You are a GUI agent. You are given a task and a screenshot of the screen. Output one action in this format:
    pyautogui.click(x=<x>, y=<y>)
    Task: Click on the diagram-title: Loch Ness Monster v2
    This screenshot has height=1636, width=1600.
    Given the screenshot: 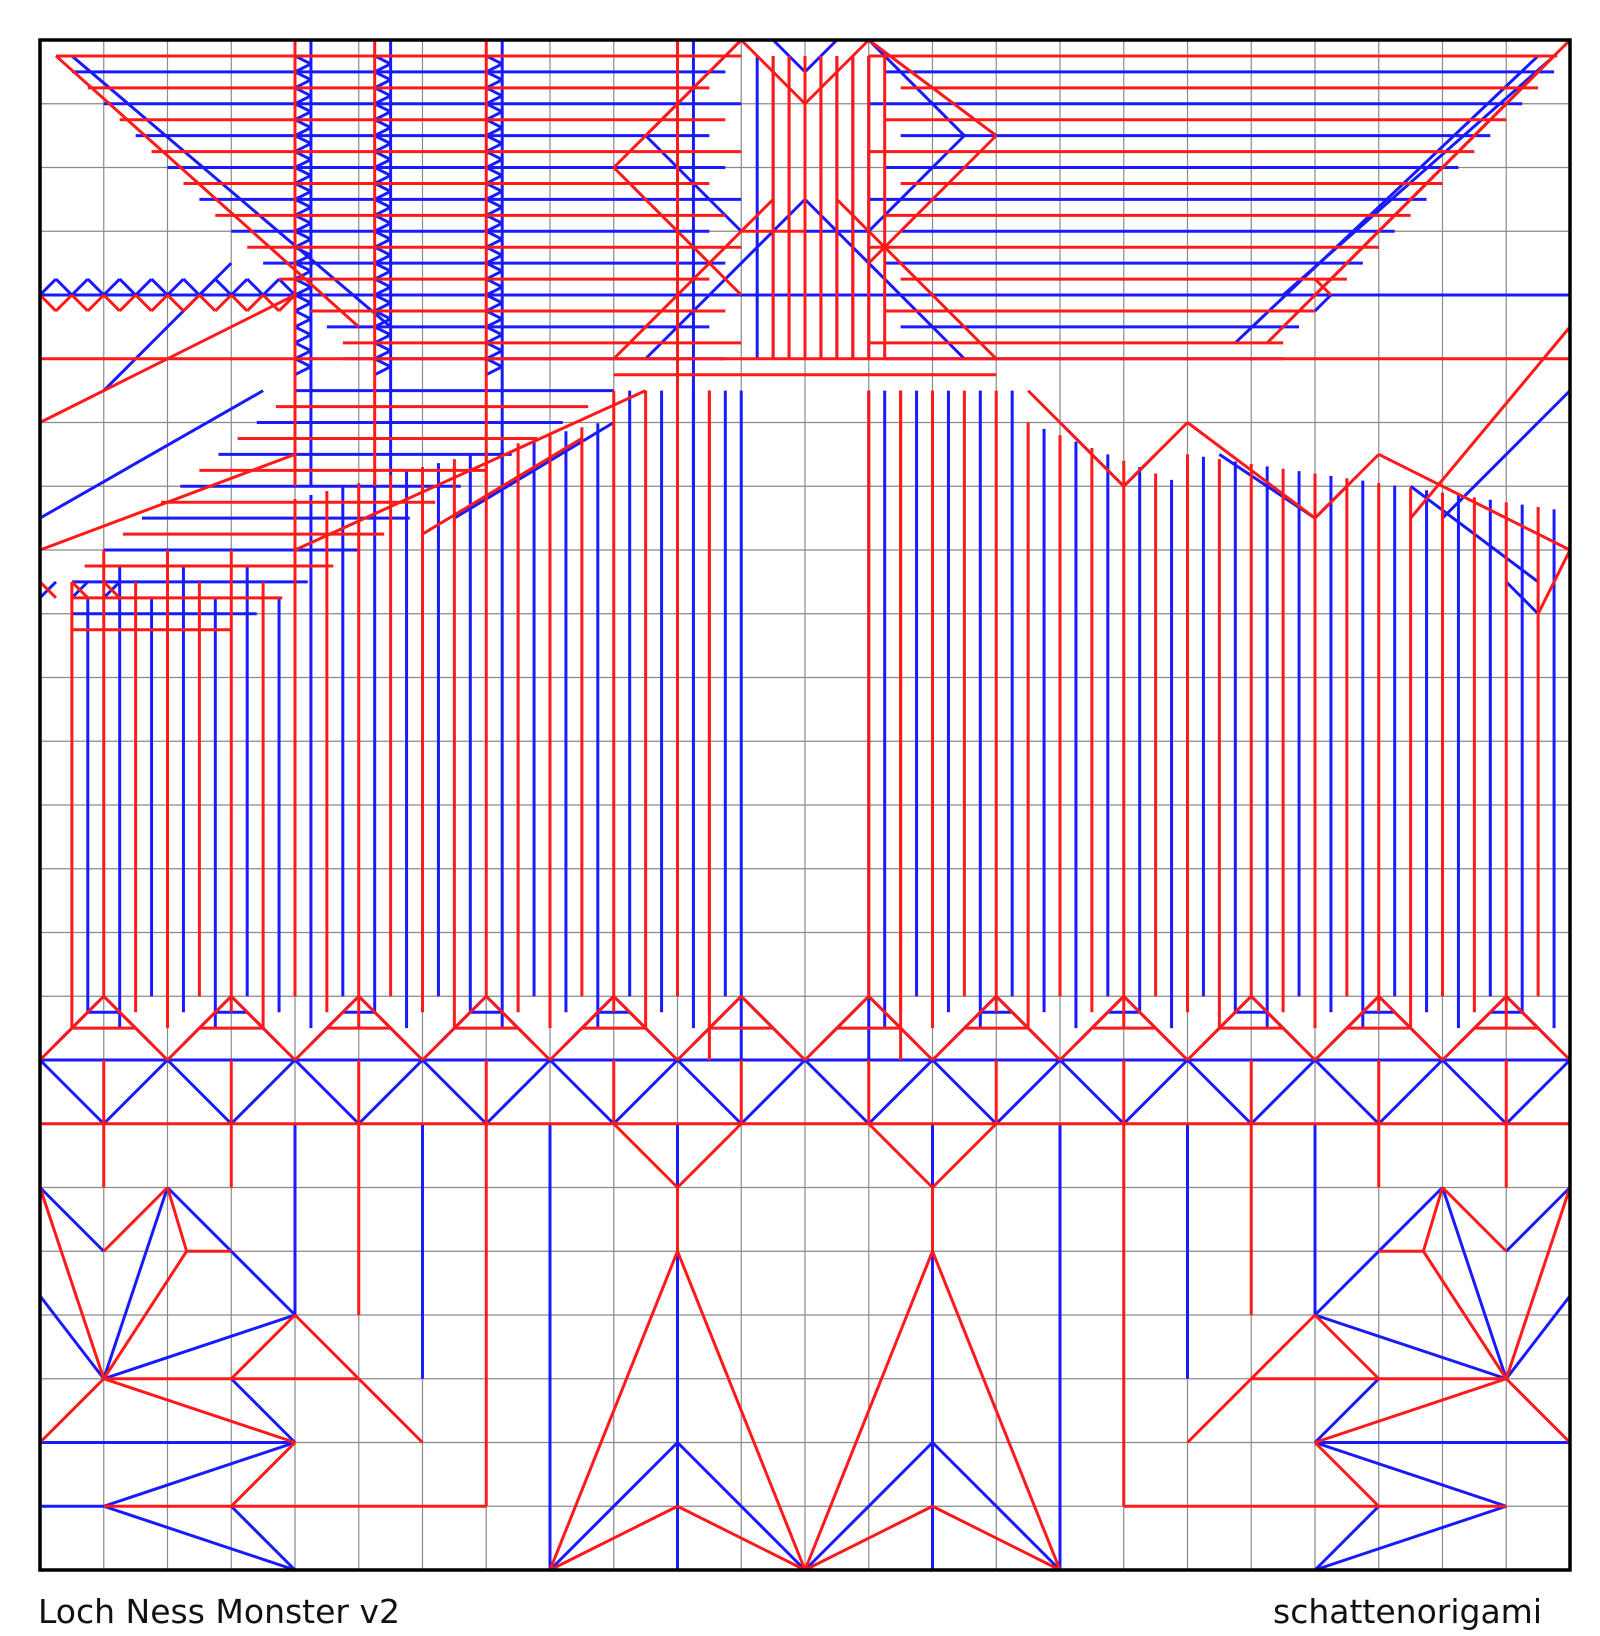 What is the action you would take?
    pyautogui.click(x=219, y=1611)
    